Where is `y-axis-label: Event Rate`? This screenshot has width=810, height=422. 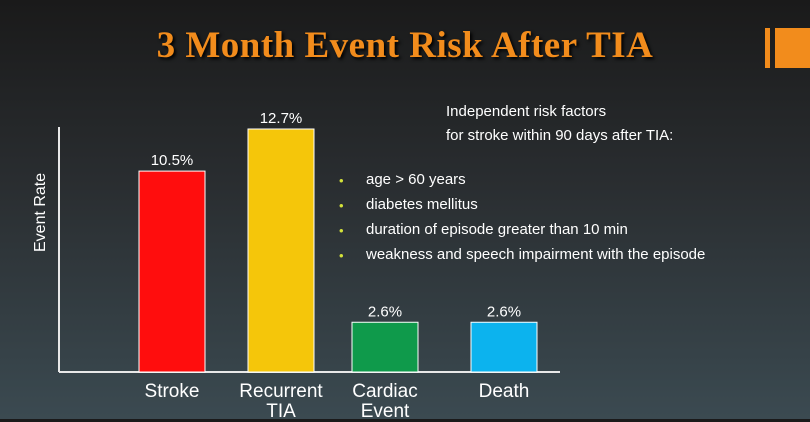
y-axis-label: Event Rate is located at coordinates (40, 212).